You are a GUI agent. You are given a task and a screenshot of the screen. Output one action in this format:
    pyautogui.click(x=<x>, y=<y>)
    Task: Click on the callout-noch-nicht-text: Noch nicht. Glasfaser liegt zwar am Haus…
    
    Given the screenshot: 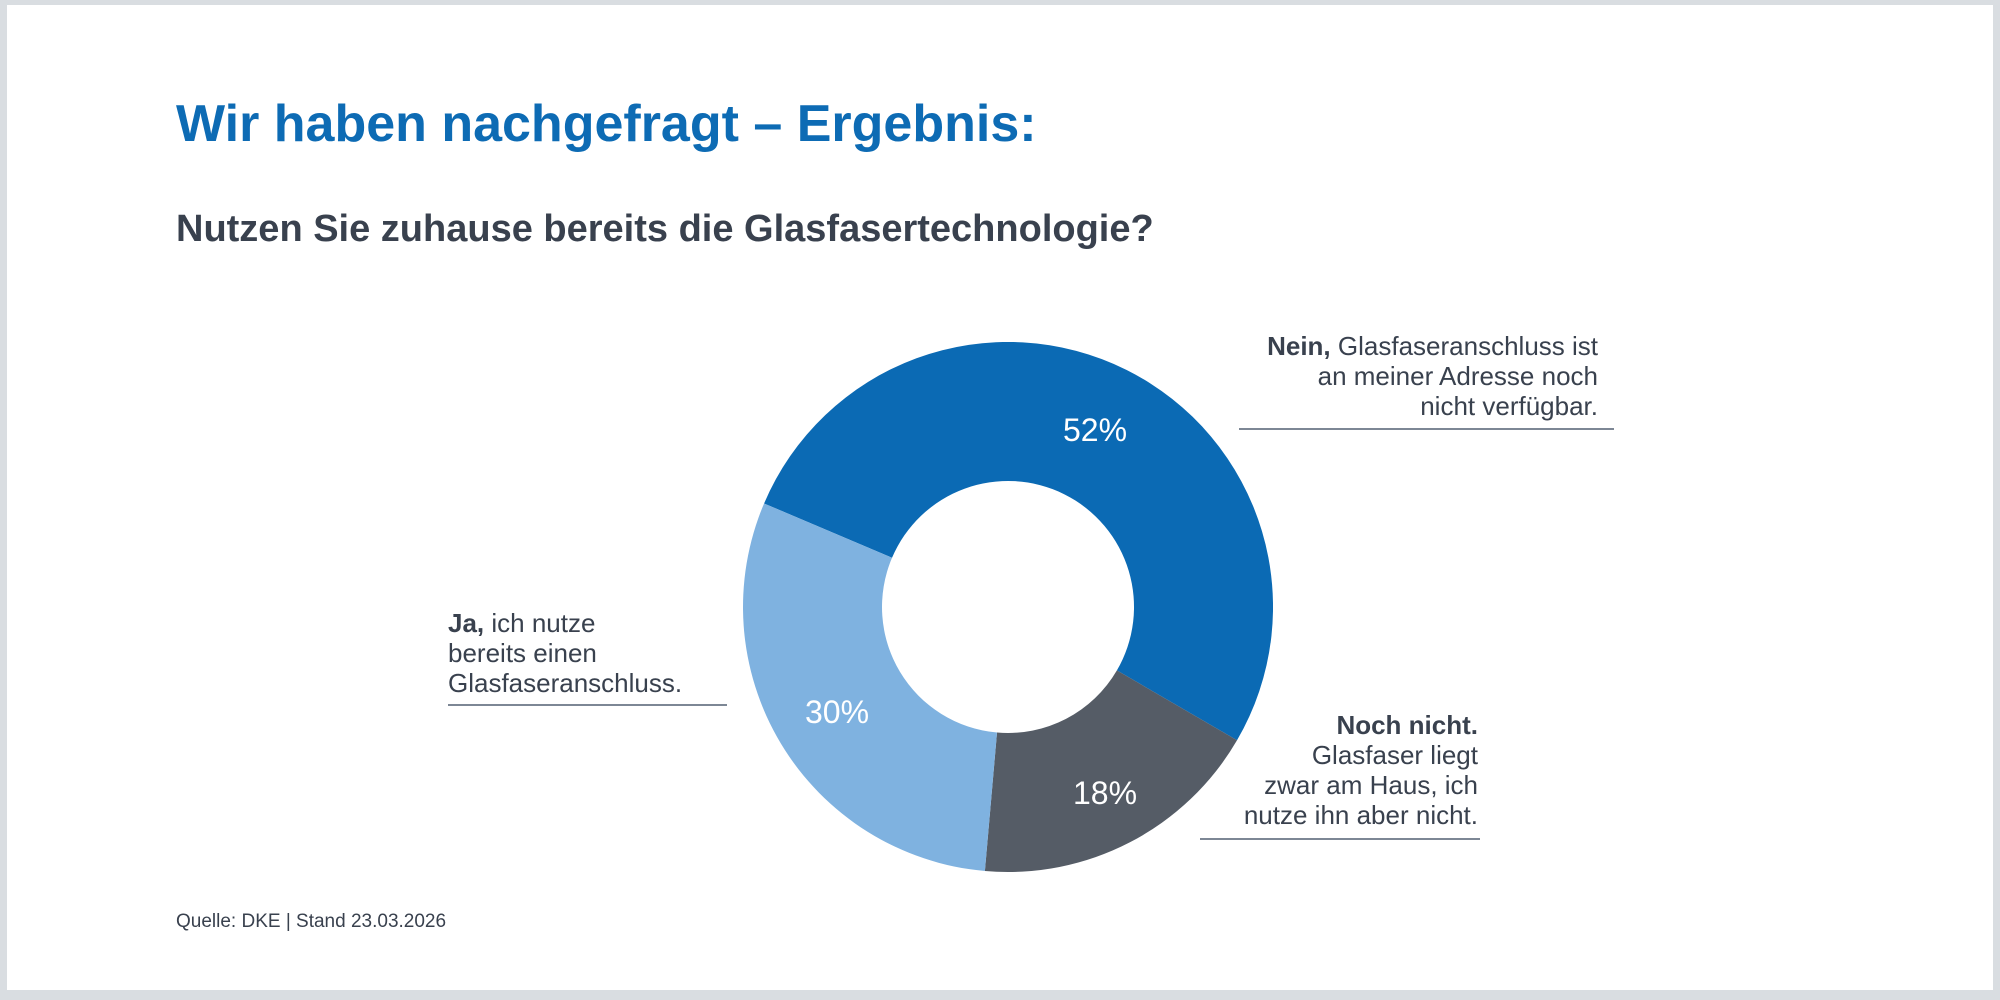 What is the action you would take?
    pyautogui.click(x=1340, y=770)
    